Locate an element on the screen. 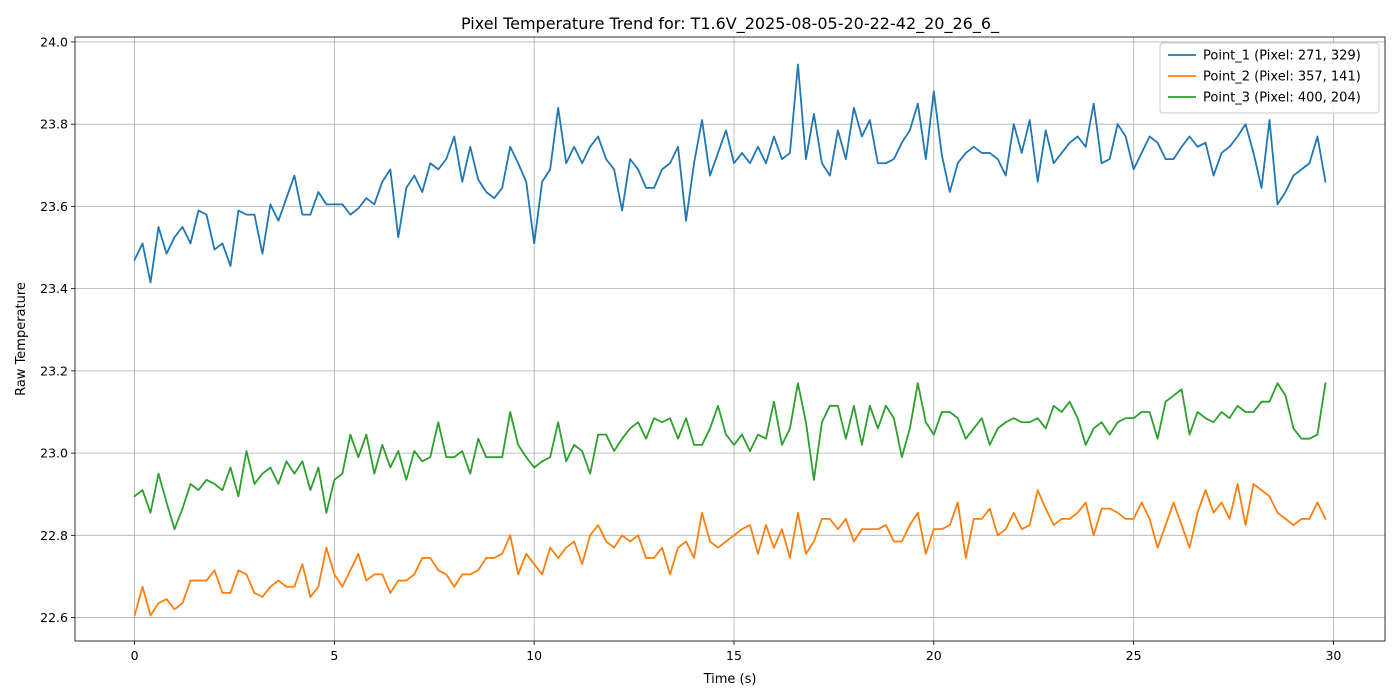 The width and height of the screenshot is (1400, 700). y-tick-label: 22.6 is located at coordinates (54, 617).